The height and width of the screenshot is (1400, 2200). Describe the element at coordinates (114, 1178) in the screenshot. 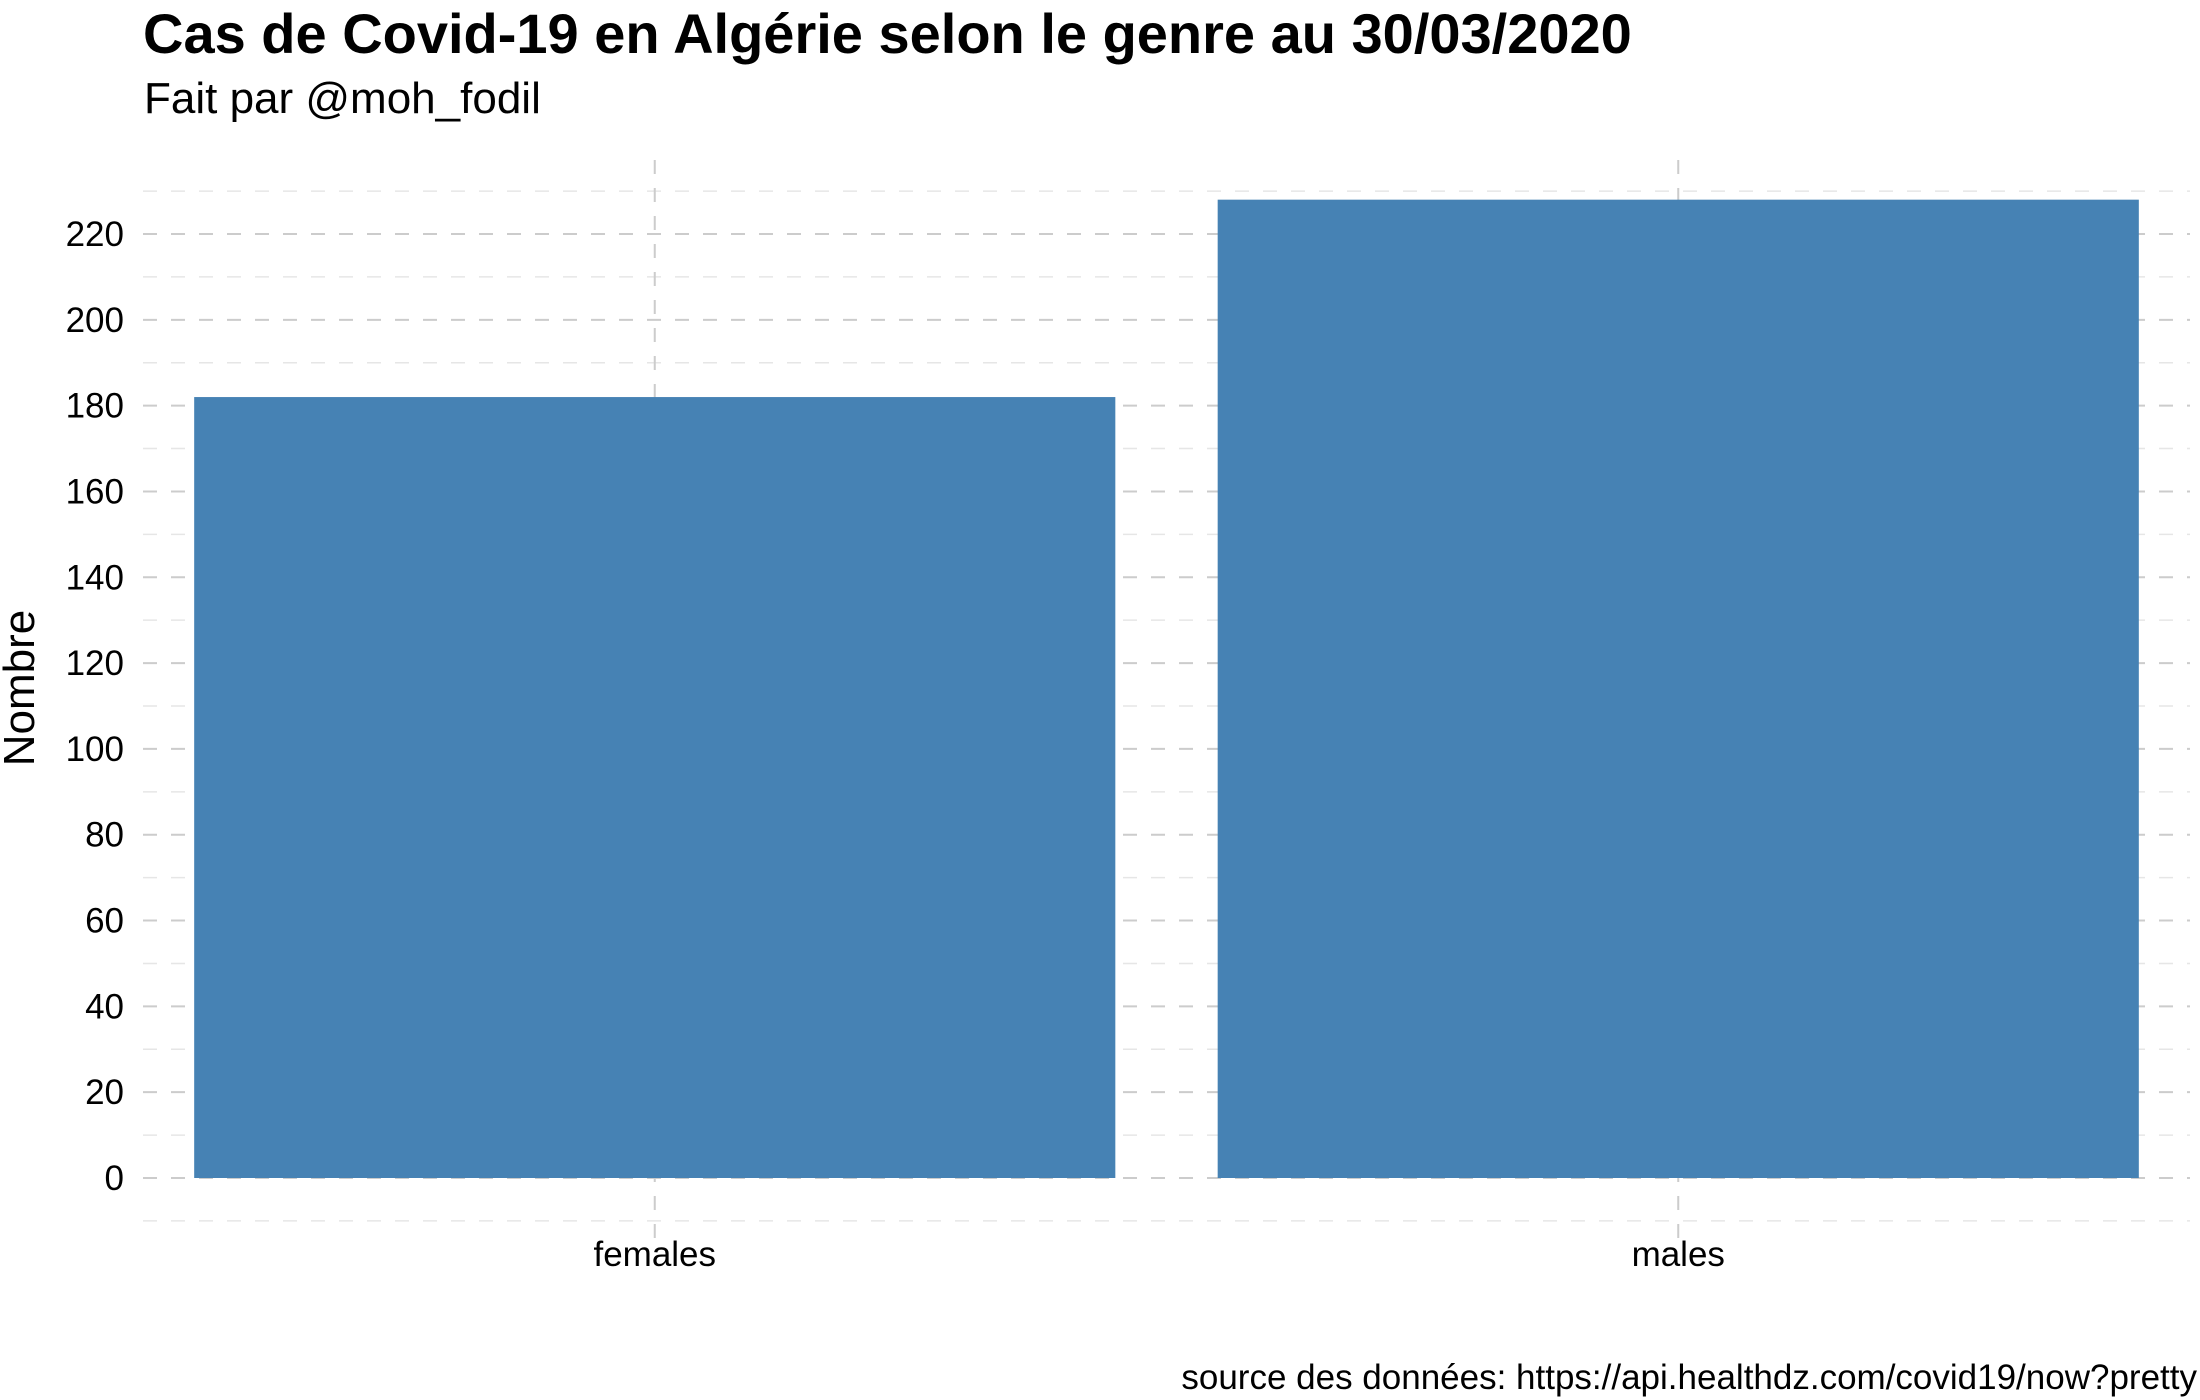

I see `y-tick-label-0: 0` at that location.